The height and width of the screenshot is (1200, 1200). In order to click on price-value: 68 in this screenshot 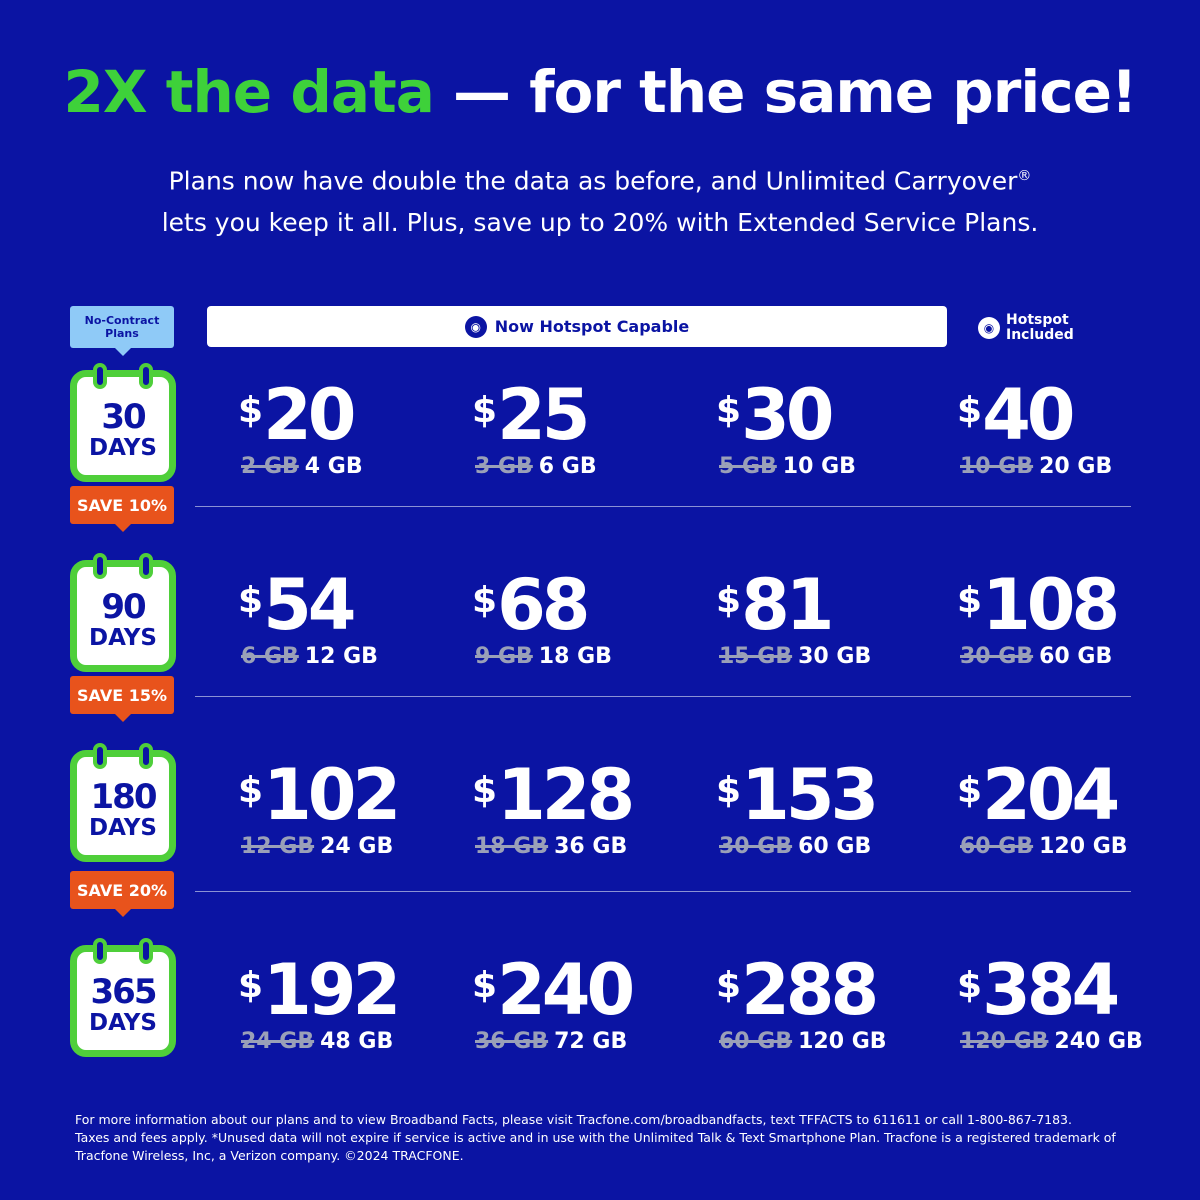, I will do `click(543, 605)`.